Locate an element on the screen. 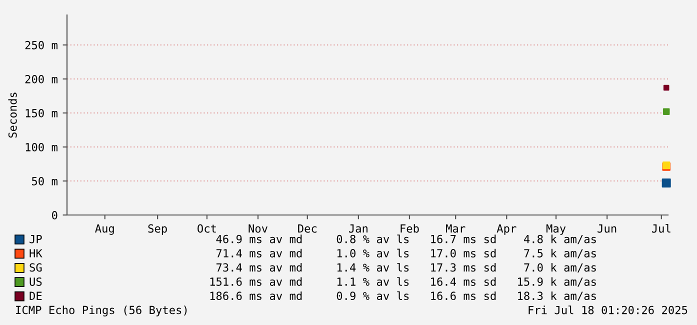 Image resolution: width=697 pixels, height=325 pixels. x-tick-label: Oct is located at coordinates (207, 228).